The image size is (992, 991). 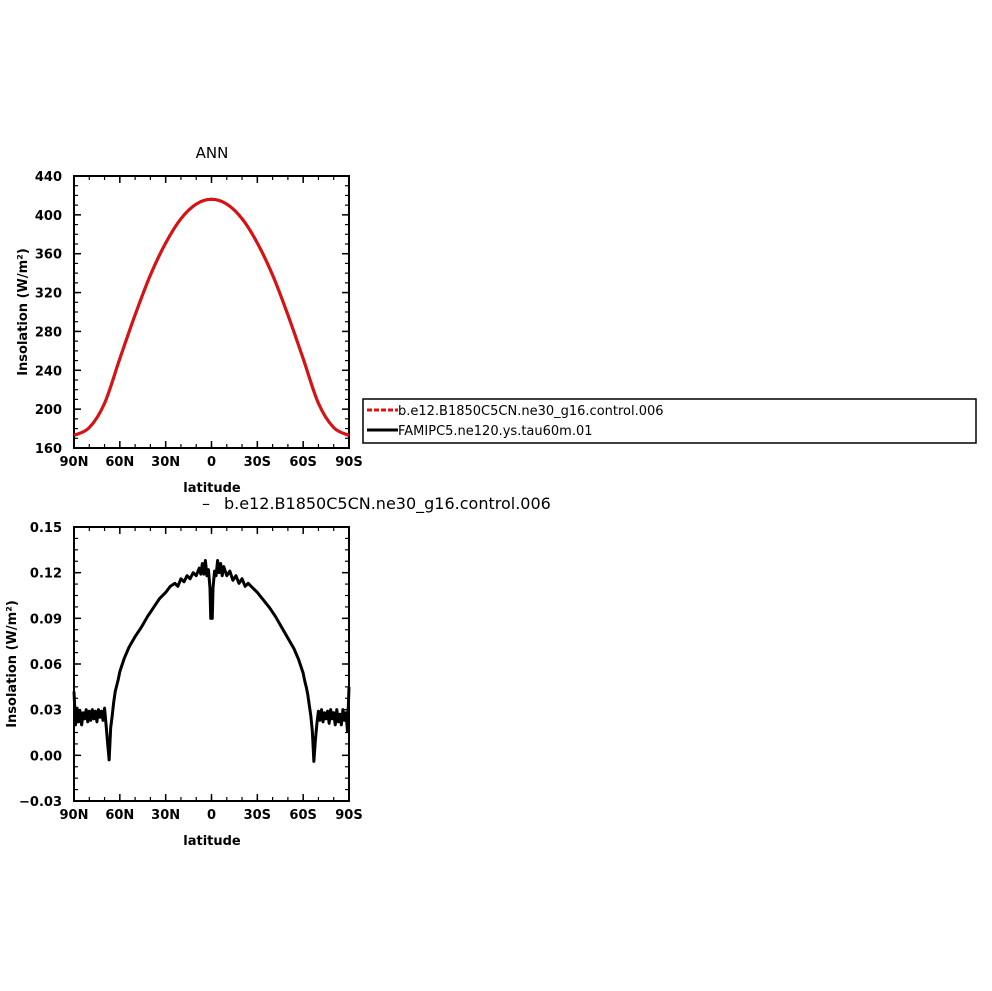 I want to click on y-tick-label: 360, so click(x=48, y=255).